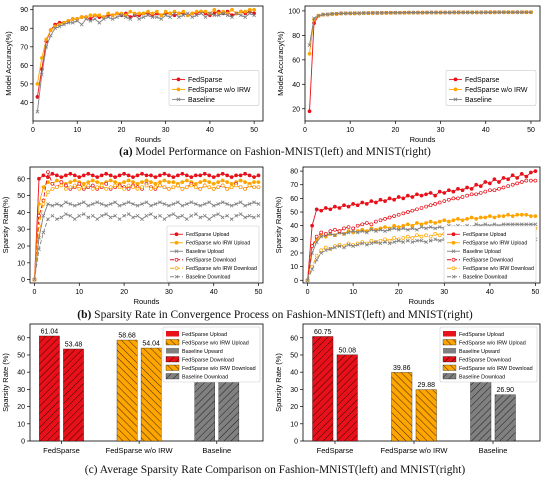 The height and width of the screenshot is (484, 550). Describe the element at coordinates (23, 280) in the screenshot. I see `y-tick-label: 0` at that location.